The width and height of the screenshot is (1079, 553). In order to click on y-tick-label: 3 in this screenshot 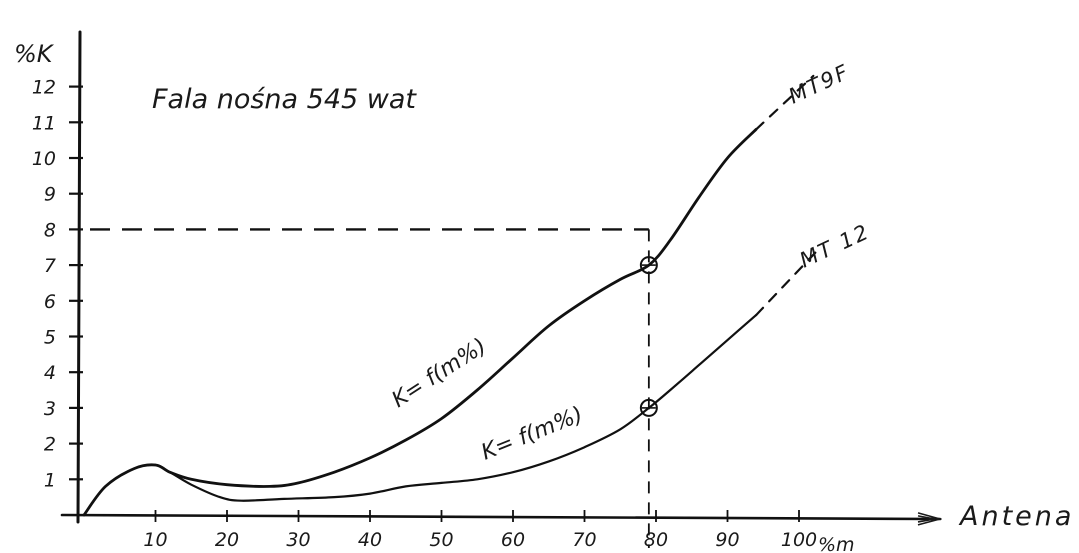, I will do `click(50, 409)`.